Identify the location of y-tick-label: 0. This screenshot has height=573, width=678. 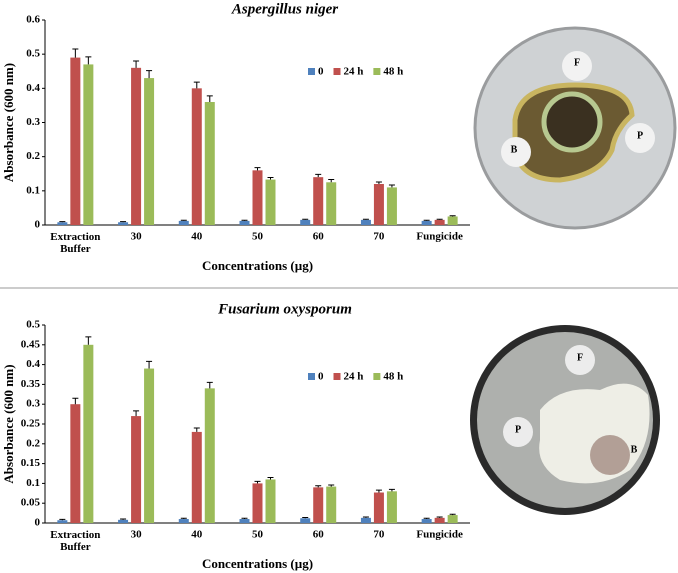
(38, 523).